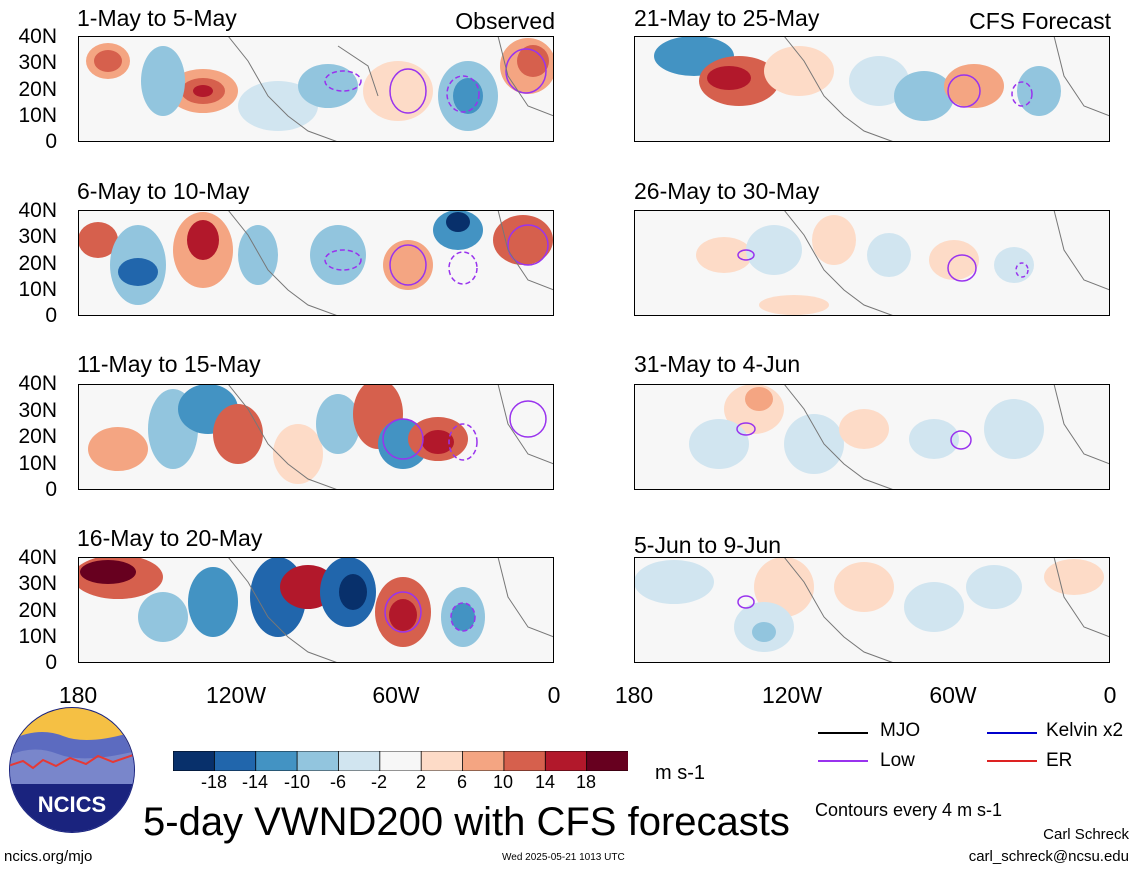  What do you see at coordinates (843, 733) in the screenshot?
I see `legend-line-mjo` at bounding box center [843, 733].